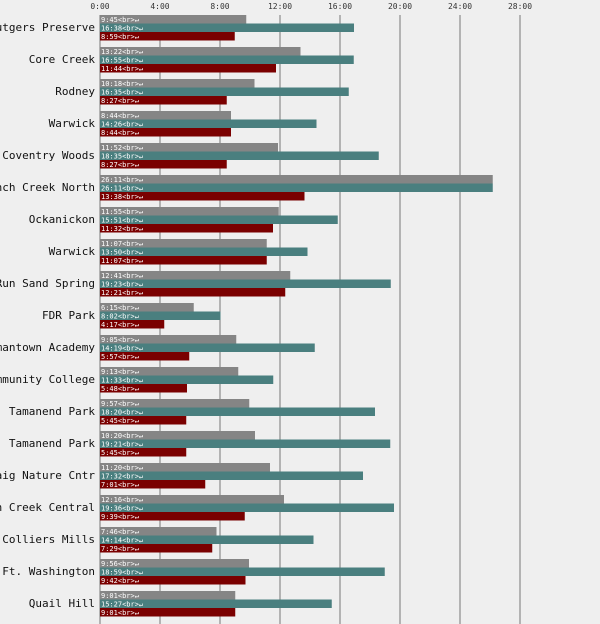 The image size is (600, 624). What do you see at coordinates (122, 180) in the screenshot?
I see `data-label: 26:11<br>↵` at bounding box center [122, 180].